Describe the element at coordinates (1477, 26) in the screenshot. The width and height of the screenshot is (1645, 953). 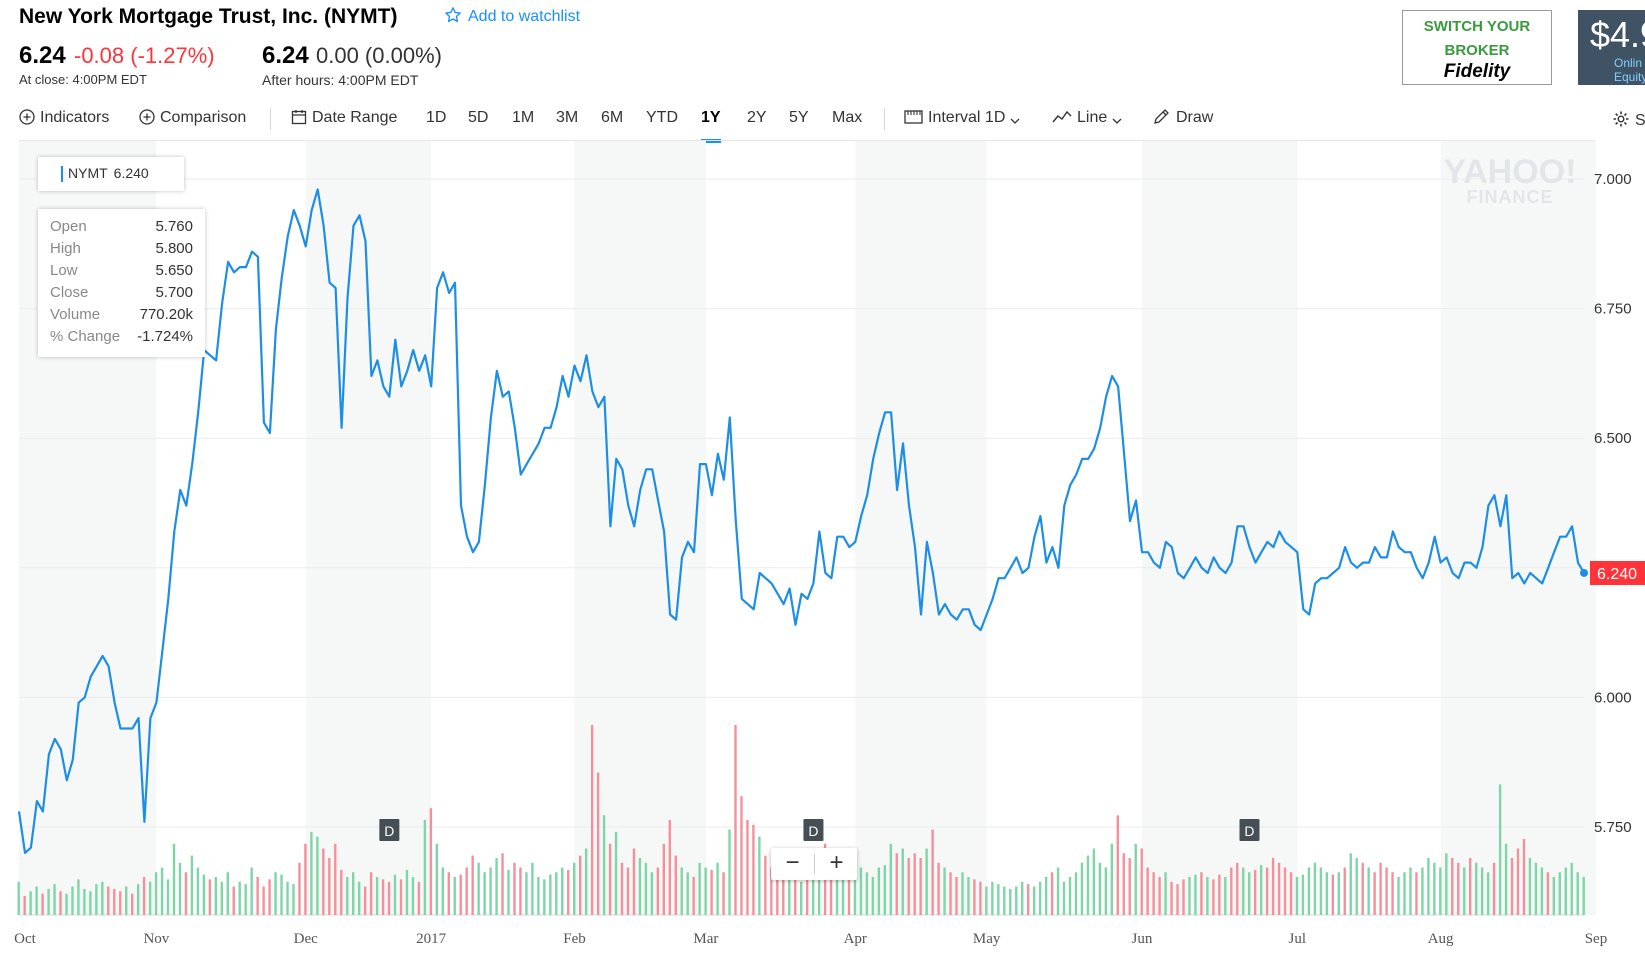
I see `ad-line-1: SWITCH YOUR` at that location.